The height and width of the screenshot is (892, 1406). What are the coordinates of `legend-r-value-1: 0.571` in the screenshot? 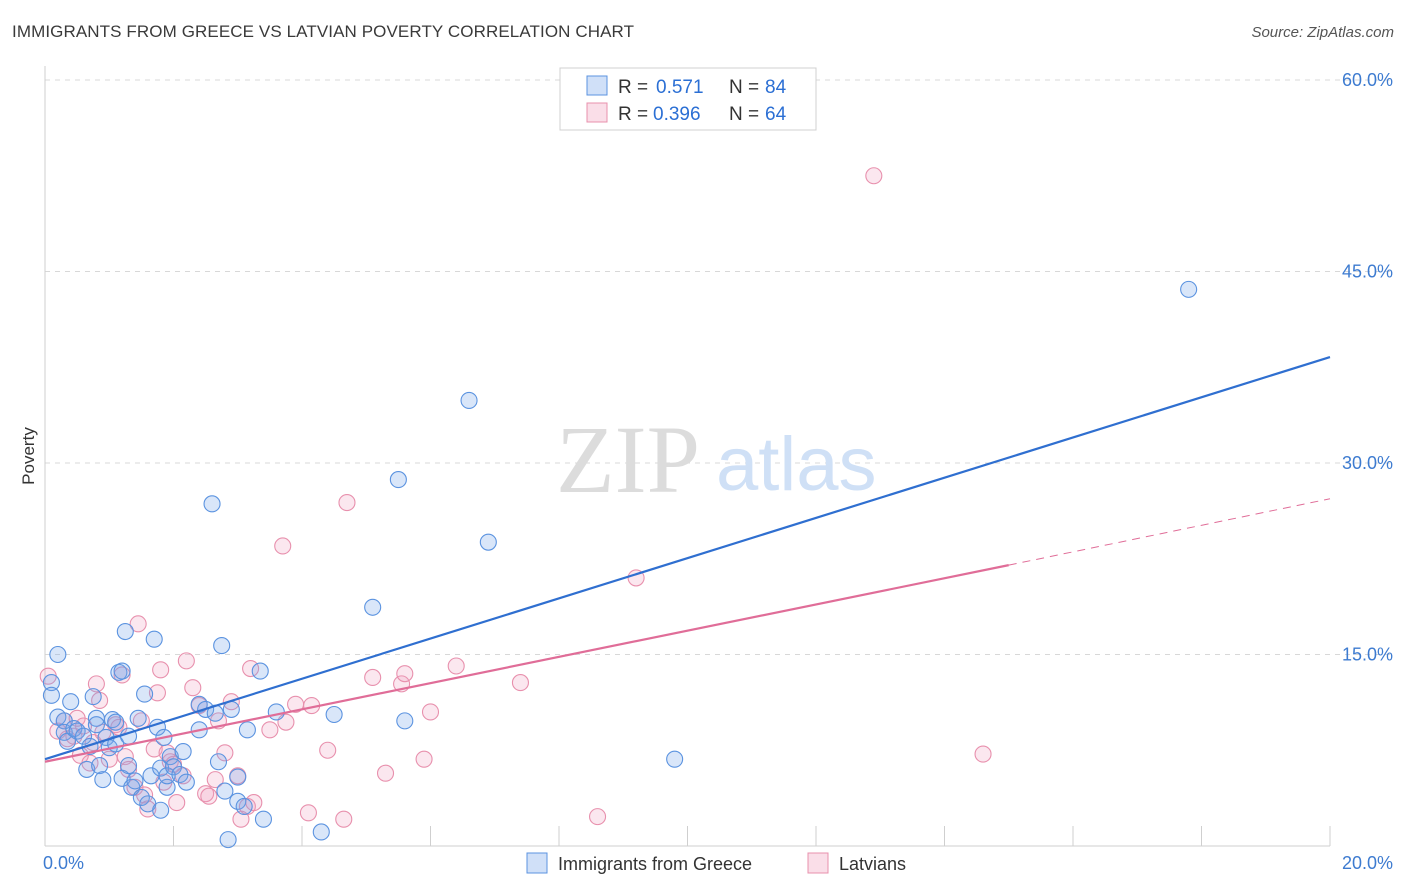 It's located at (680, 87).